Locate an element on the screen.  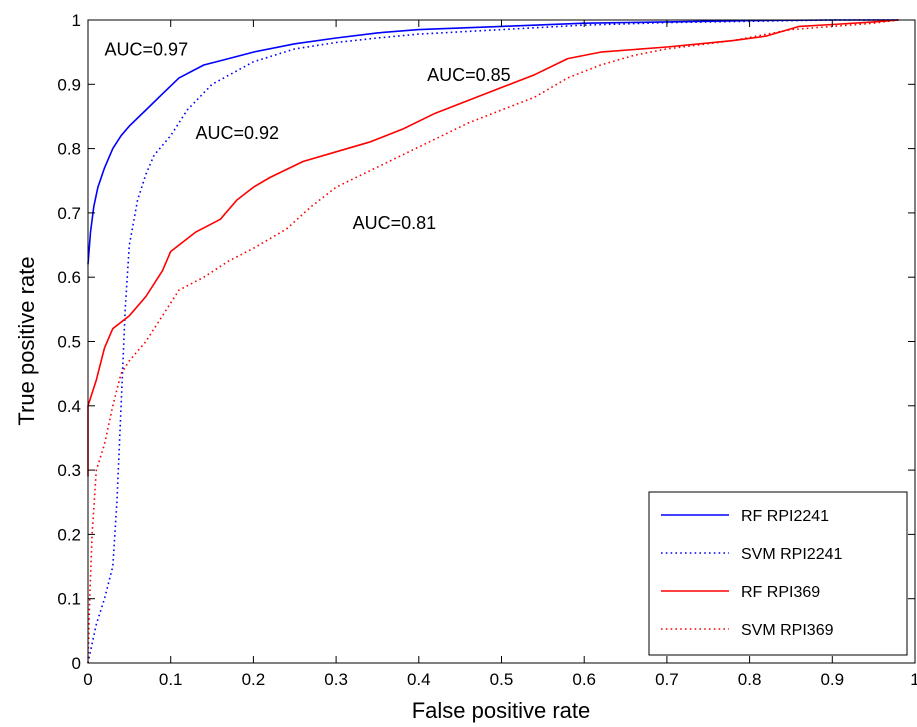
y-tick-label: 0.2 is located at coordinates (69, 534).